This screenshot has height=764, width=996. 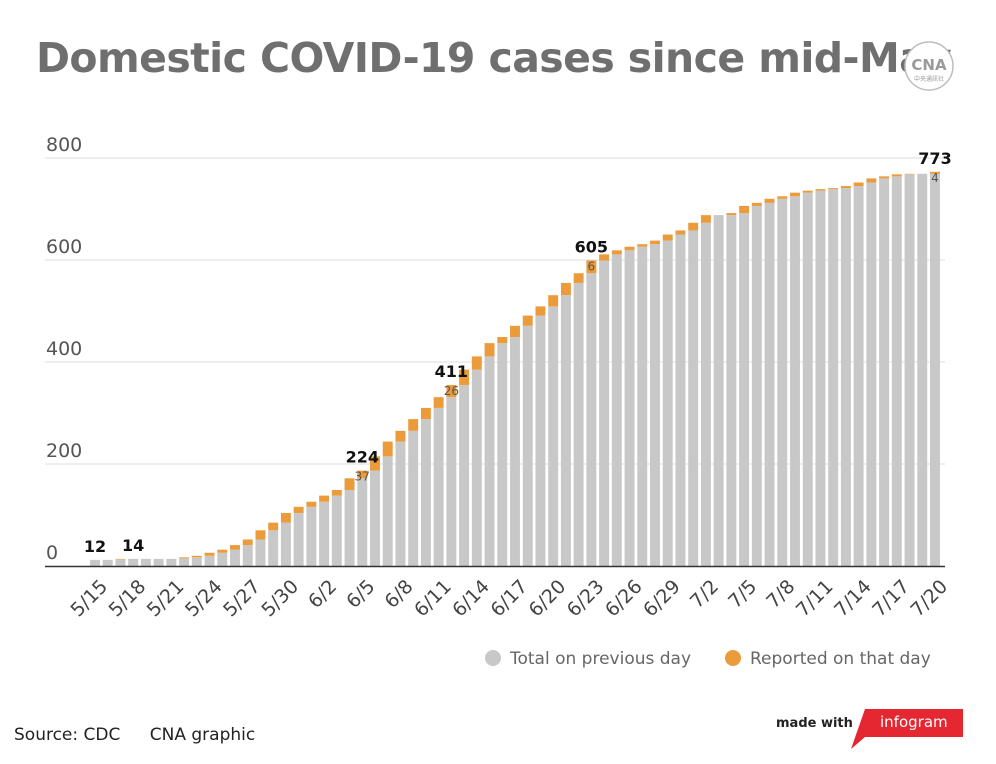 I want to click on x-tick-label: 6/26, so click(x=624, y=599).